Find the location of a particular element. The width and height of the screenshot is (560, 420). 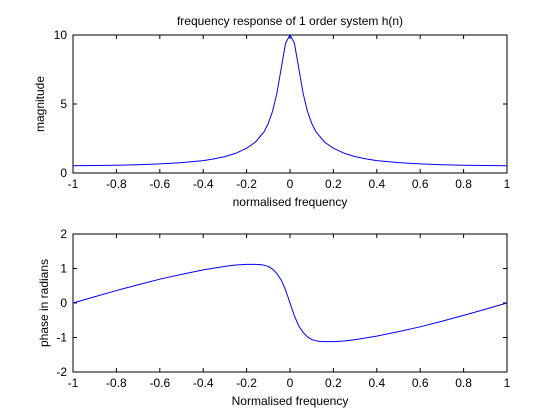

magnitude-xlabel: normalised frequency is located at coordinates (290, 202).